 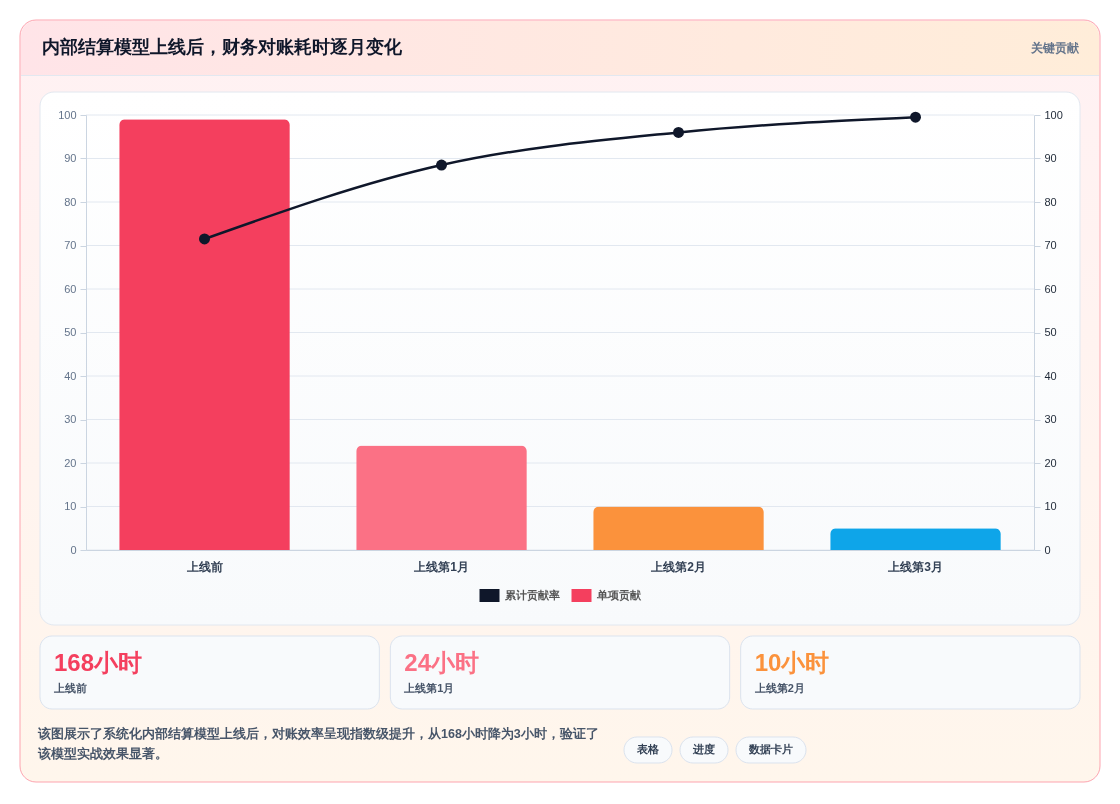 I want to click on y2-tick-label: 0, so click(x=1047, y=549).